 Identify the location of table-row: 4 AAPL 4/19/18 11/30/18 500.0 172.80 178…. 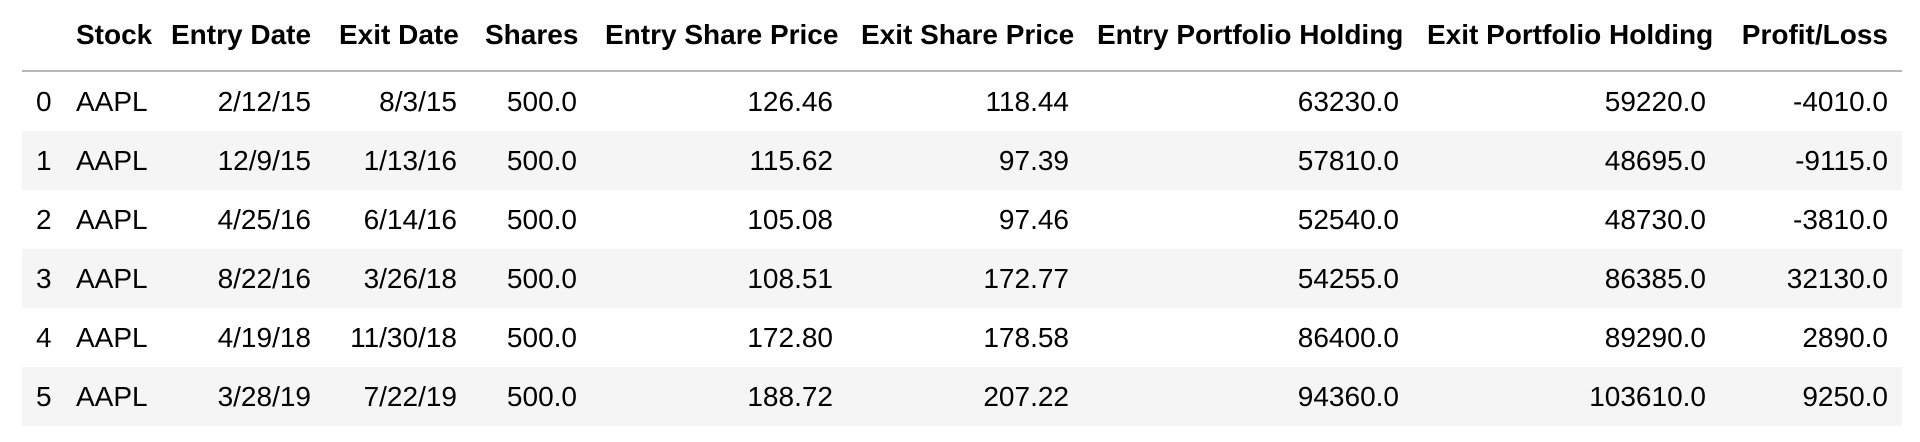
(962, 337).